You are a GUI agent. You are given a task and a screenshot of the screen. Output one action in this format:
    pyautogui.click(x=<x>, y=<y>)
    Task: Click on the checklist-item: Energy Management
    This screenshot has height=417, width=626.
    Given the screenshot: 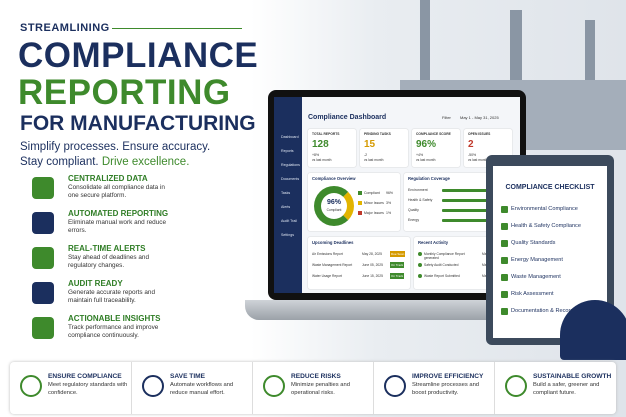 What is the action you would take?
    pyautogui.click(x=537, y=260)
    